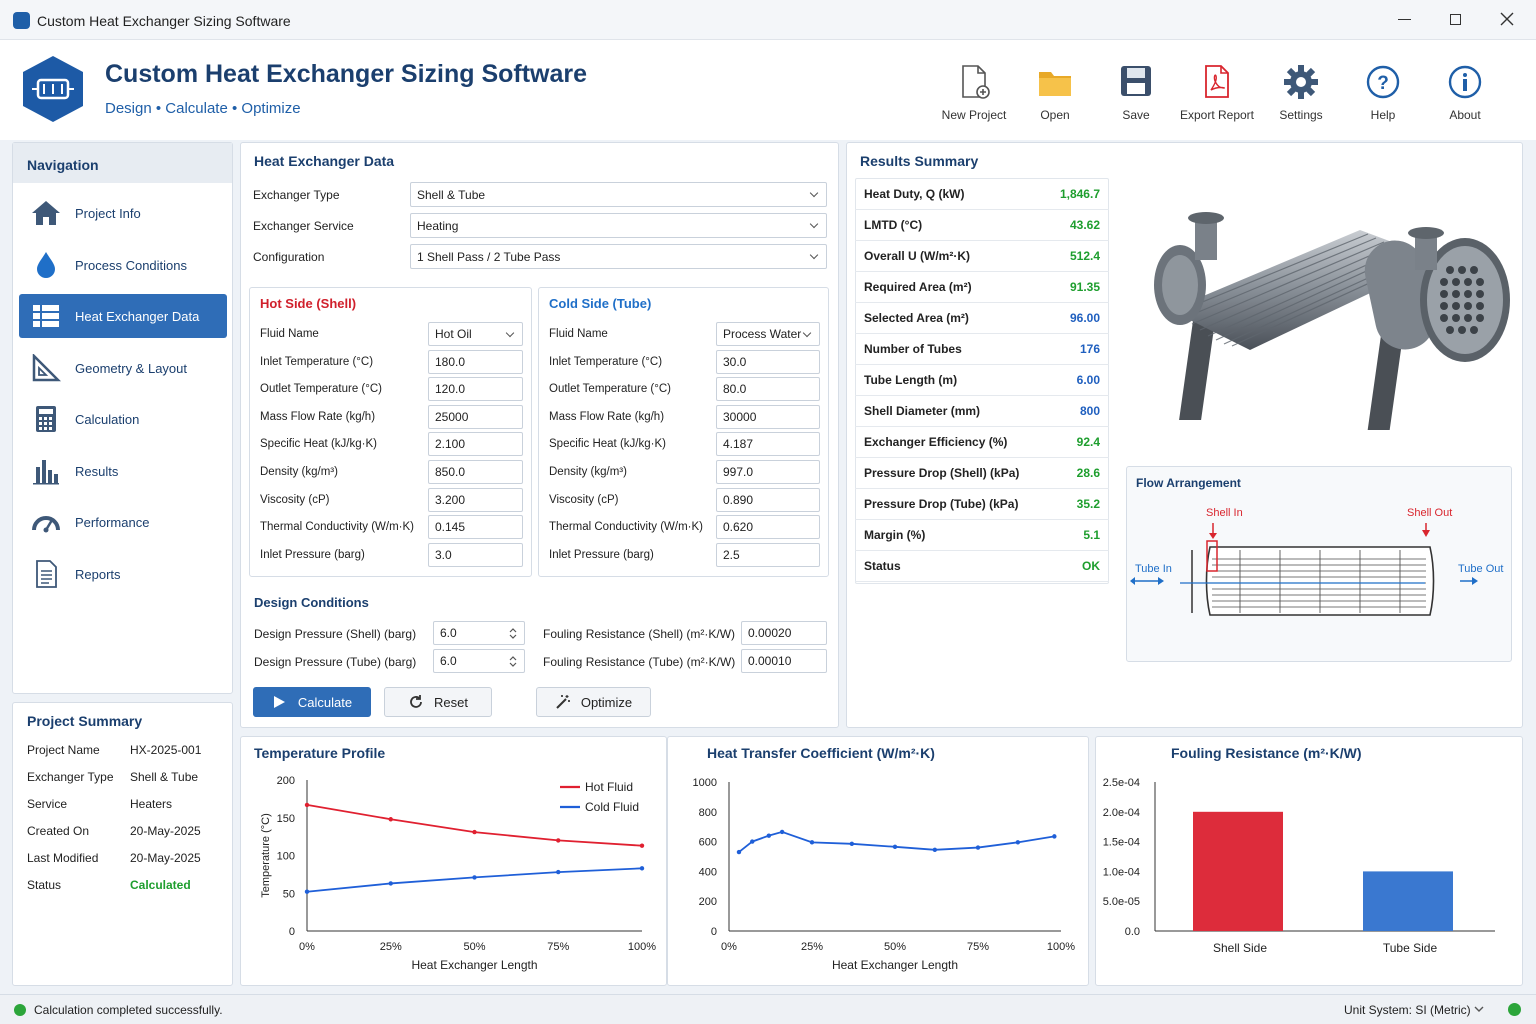 This screenshot has width=1536, height=1024. I want to click on result-value: 96.00, so click(1084, 318).